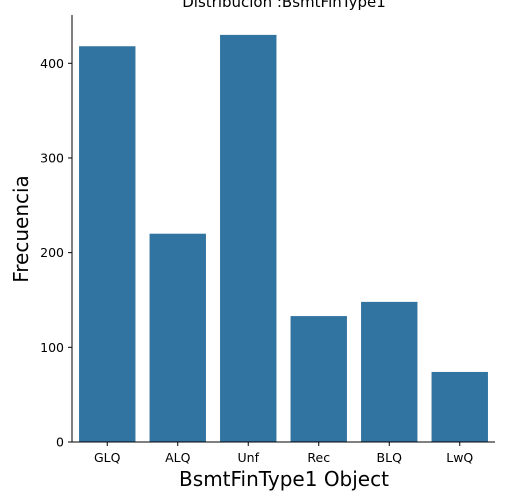  I want to click on chart-title: Distribución :BsmtFinType1, so click(284, 5).